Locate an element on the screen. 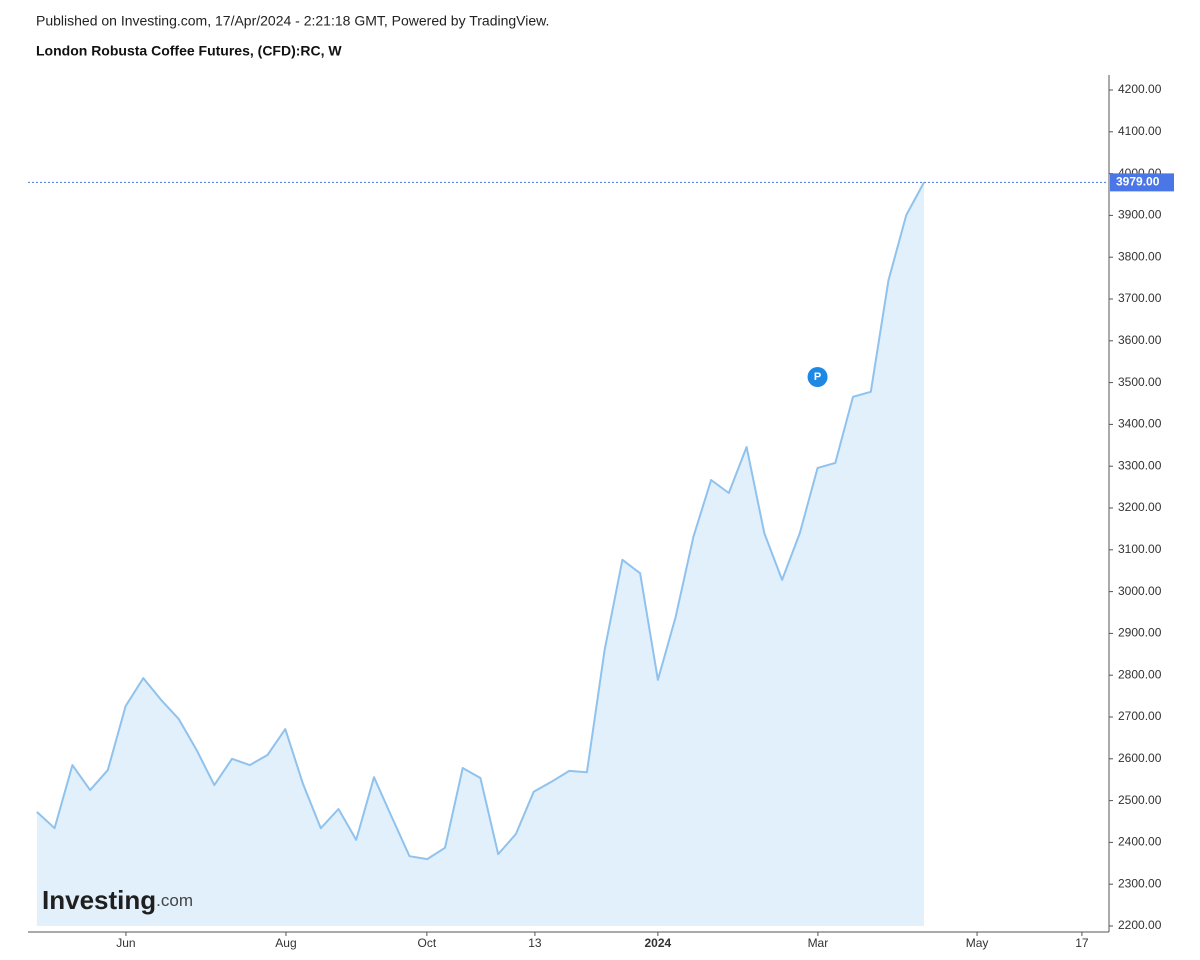 Image resolution: width=1200 pixels, height=960 pixels. y-tick-label: 3400.00 is located at coordinates (1140, 424).